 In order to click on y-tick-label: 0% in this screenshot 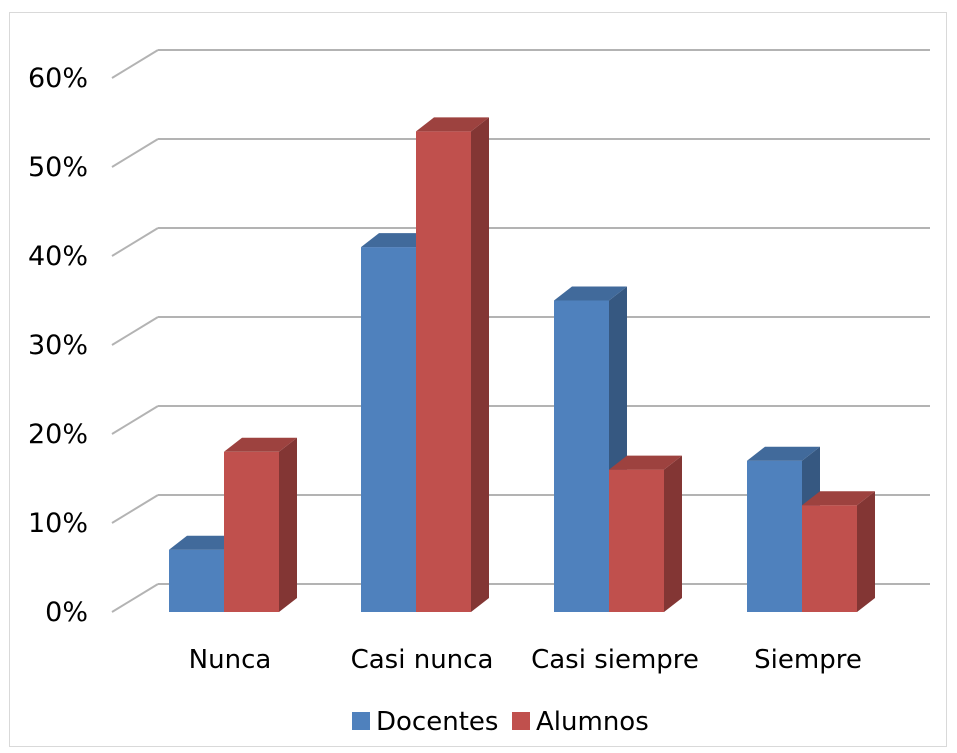, I will do `click(66, 612)`.